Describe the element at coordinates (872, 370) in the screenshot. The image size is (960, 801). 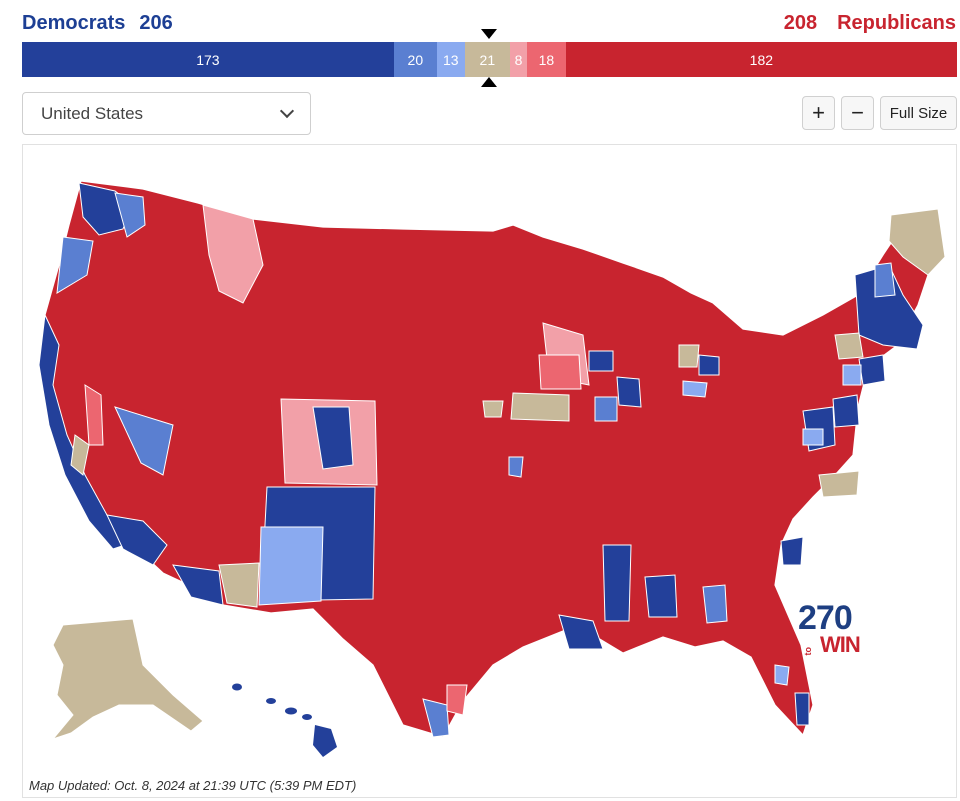
I see `map-nyc-area-dem` at that location.